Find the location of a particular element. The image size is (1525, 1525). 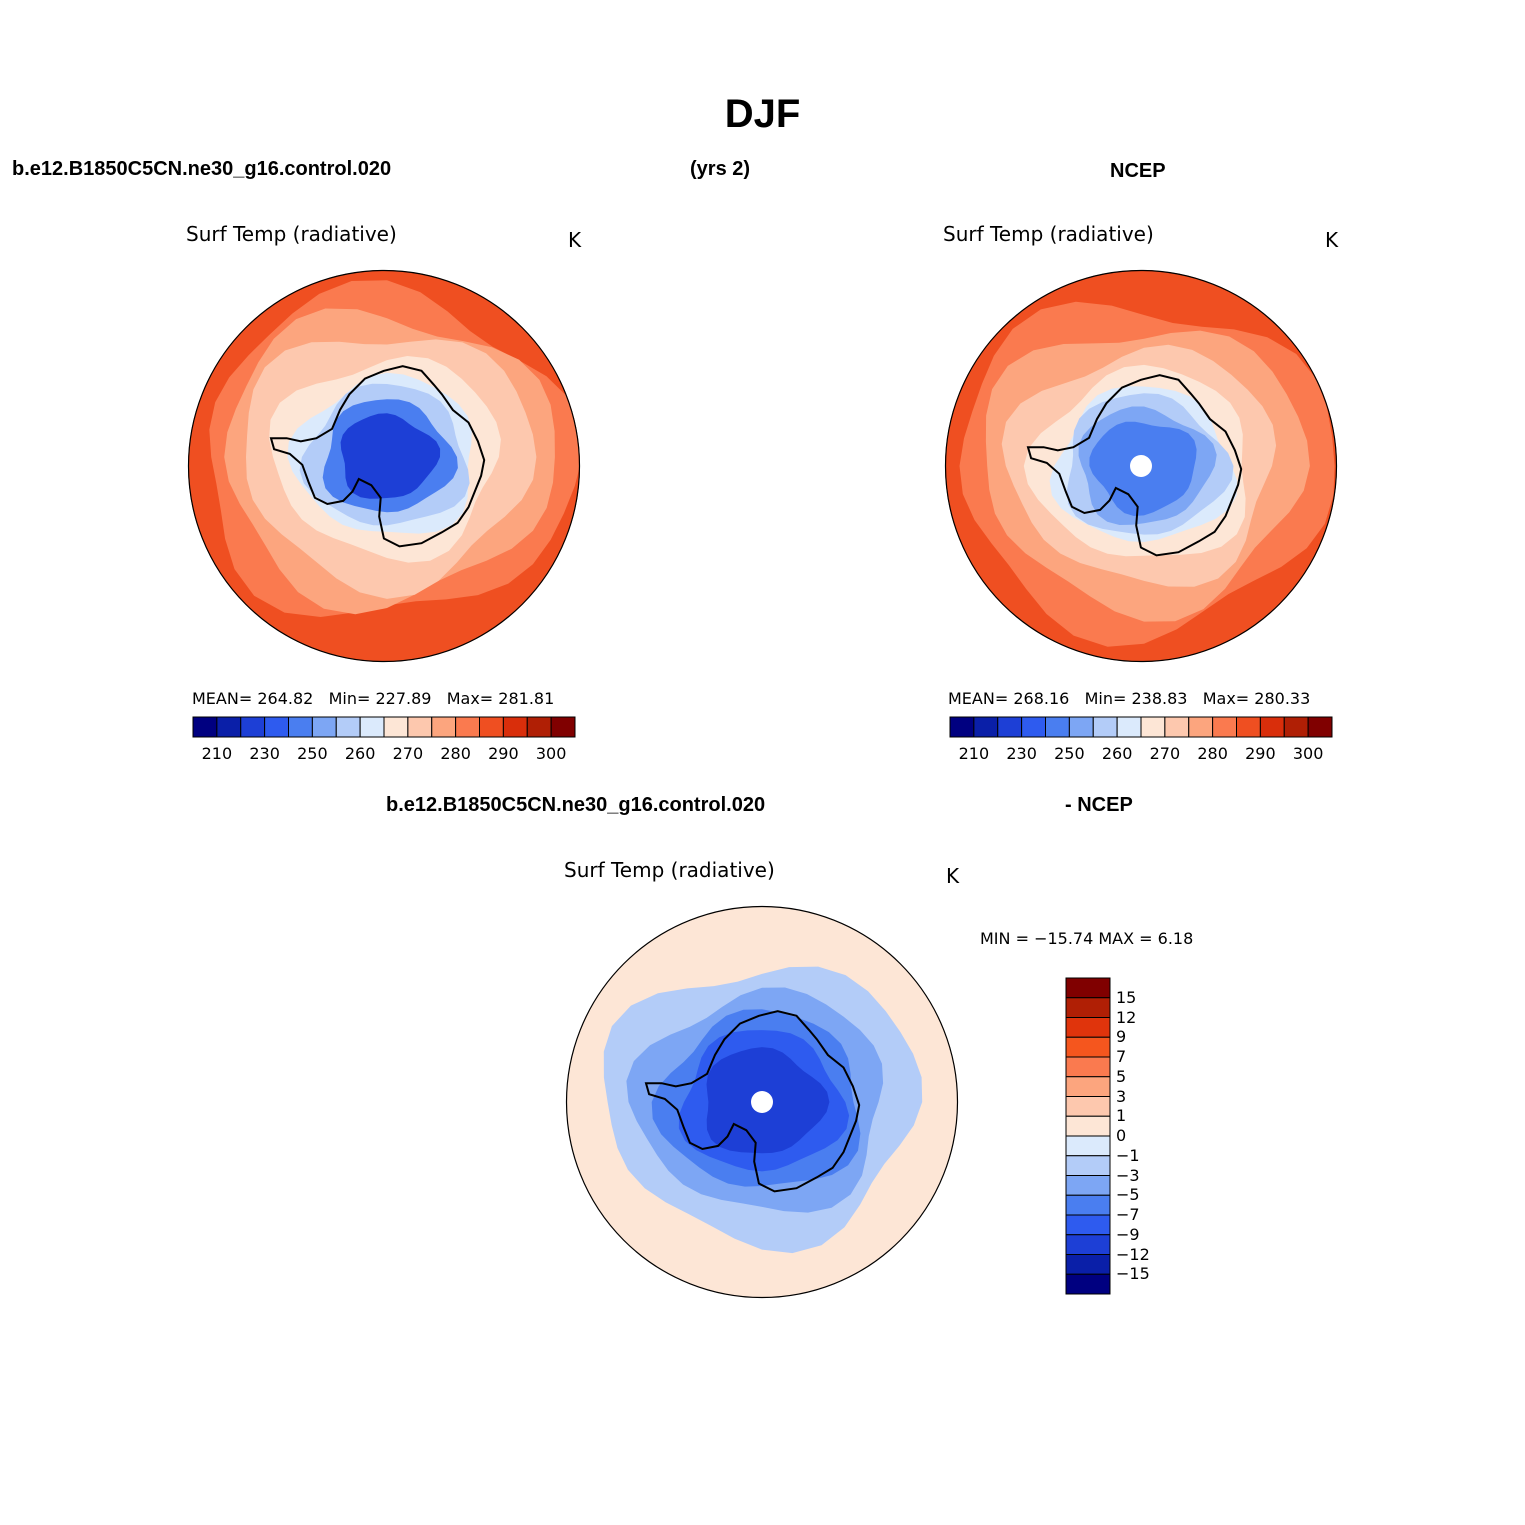

colorbar-tick: 12 is located at coordinates (1126, 1017).